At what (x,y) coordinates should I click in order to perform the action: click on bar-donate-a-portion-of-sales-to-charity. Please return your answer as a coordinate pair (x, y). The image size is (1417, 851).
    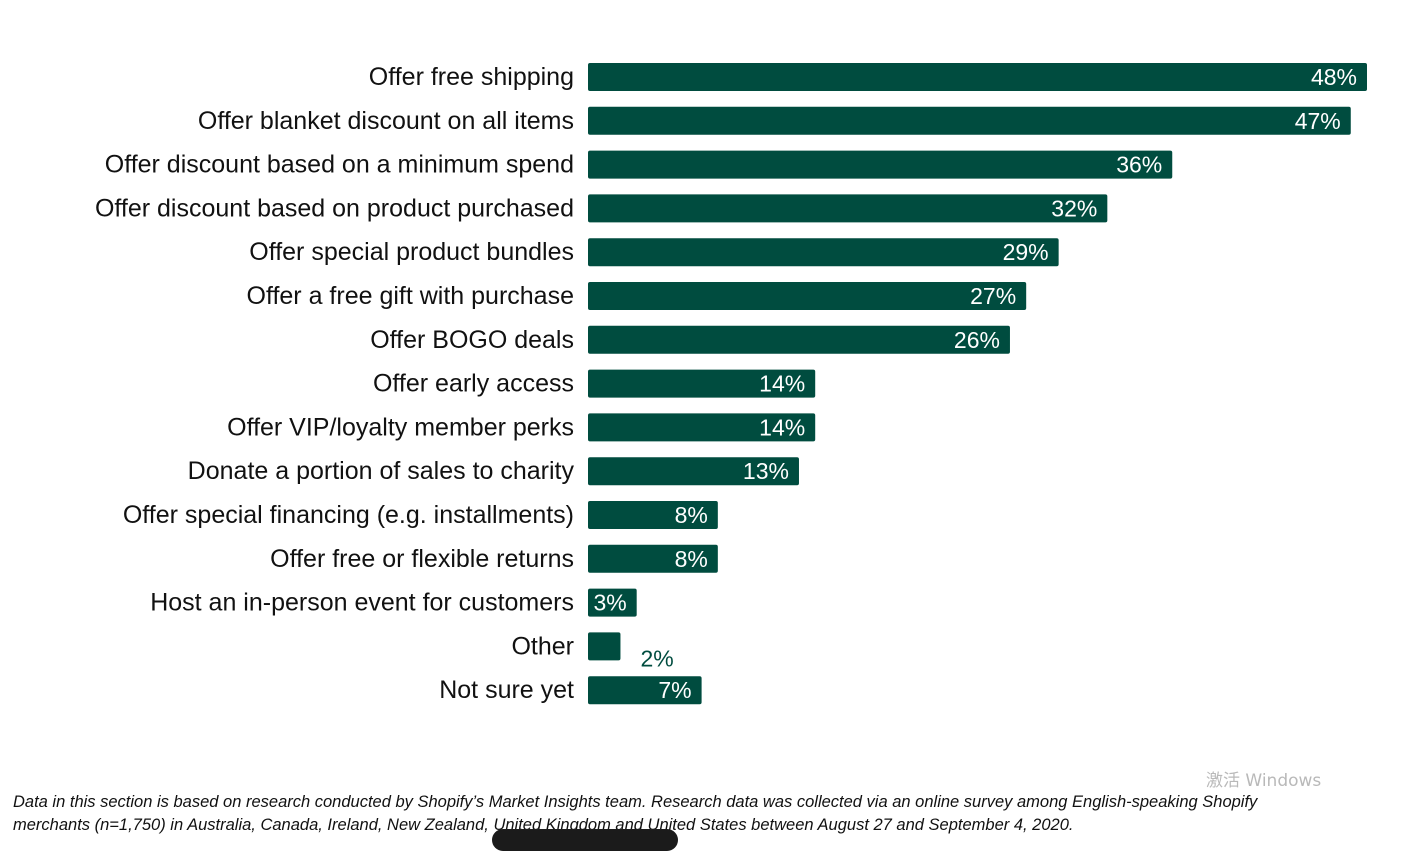
    Looking at the image, I should click on (693, 471).